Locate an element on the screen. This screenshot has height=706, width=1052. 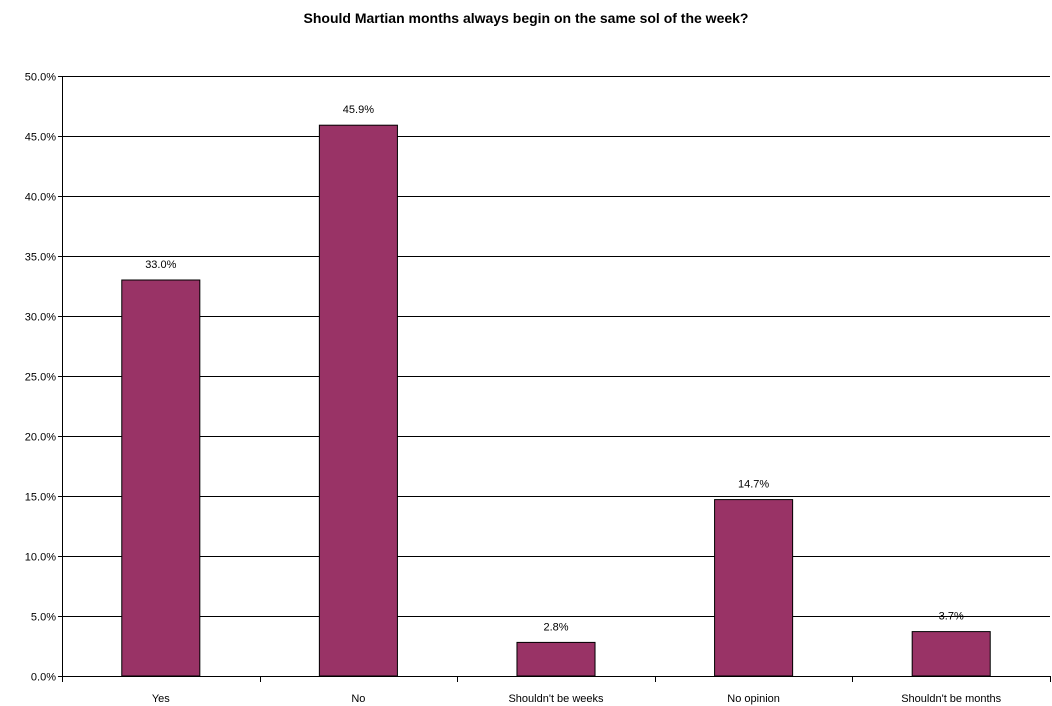
y-tick-label: 20.0% is located at coordinates (40, 438).